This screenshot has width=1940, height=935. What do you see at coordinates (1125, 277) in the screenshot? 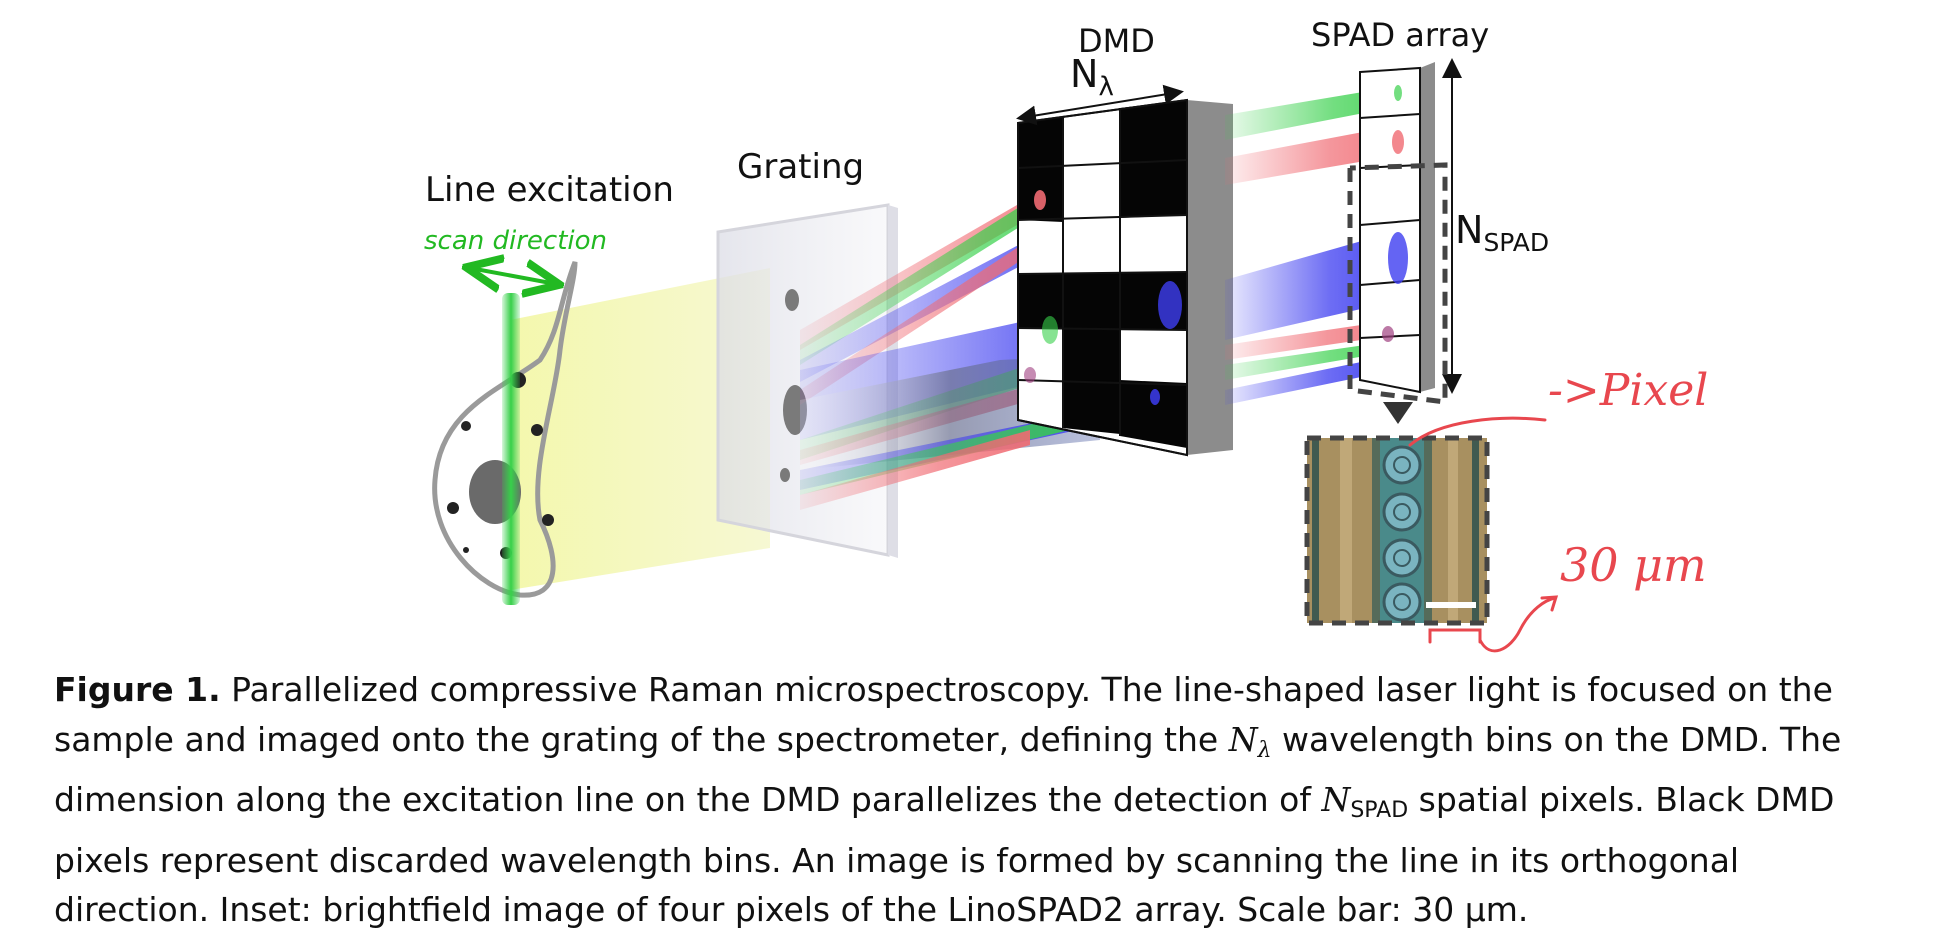
I see `dmd-device` at bounding box center [1125, 277].